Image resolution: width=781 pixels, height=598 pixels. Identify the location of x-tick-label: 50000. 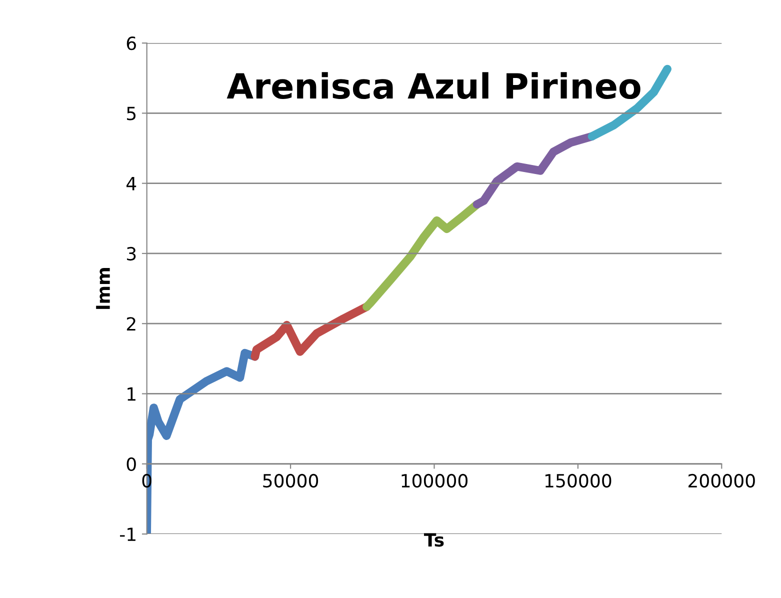
(290, 481).